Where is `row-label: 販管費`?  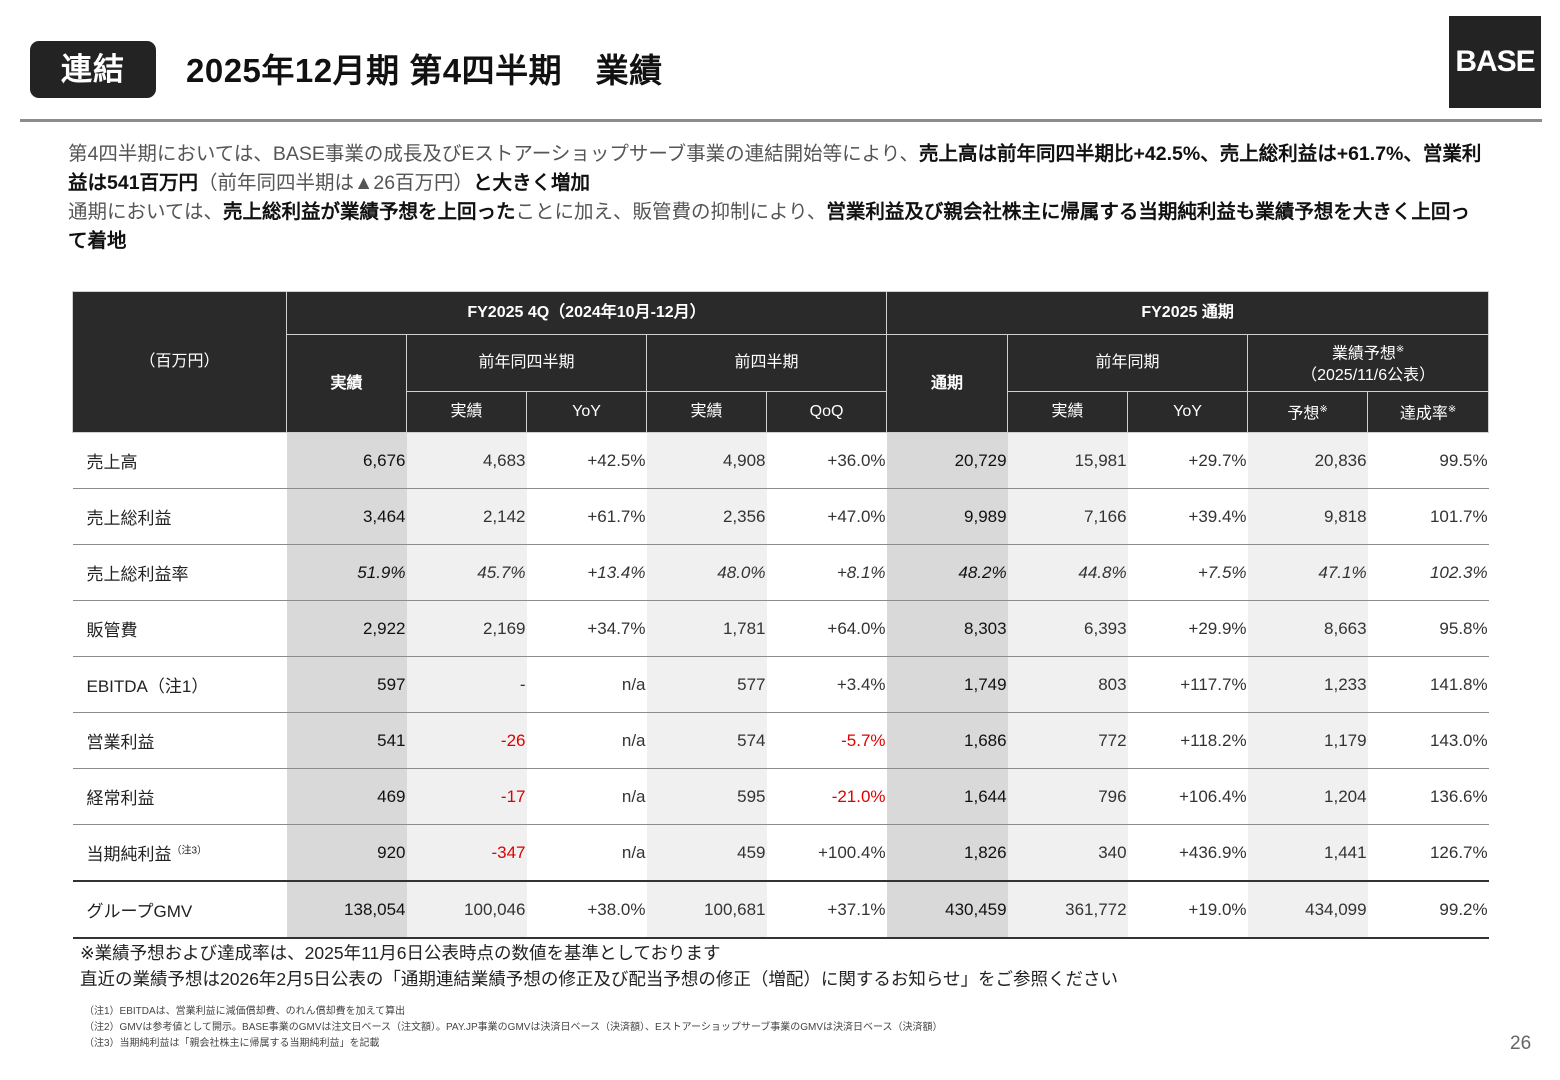
row-label: 販管費 is located at coordinates (179, 628).